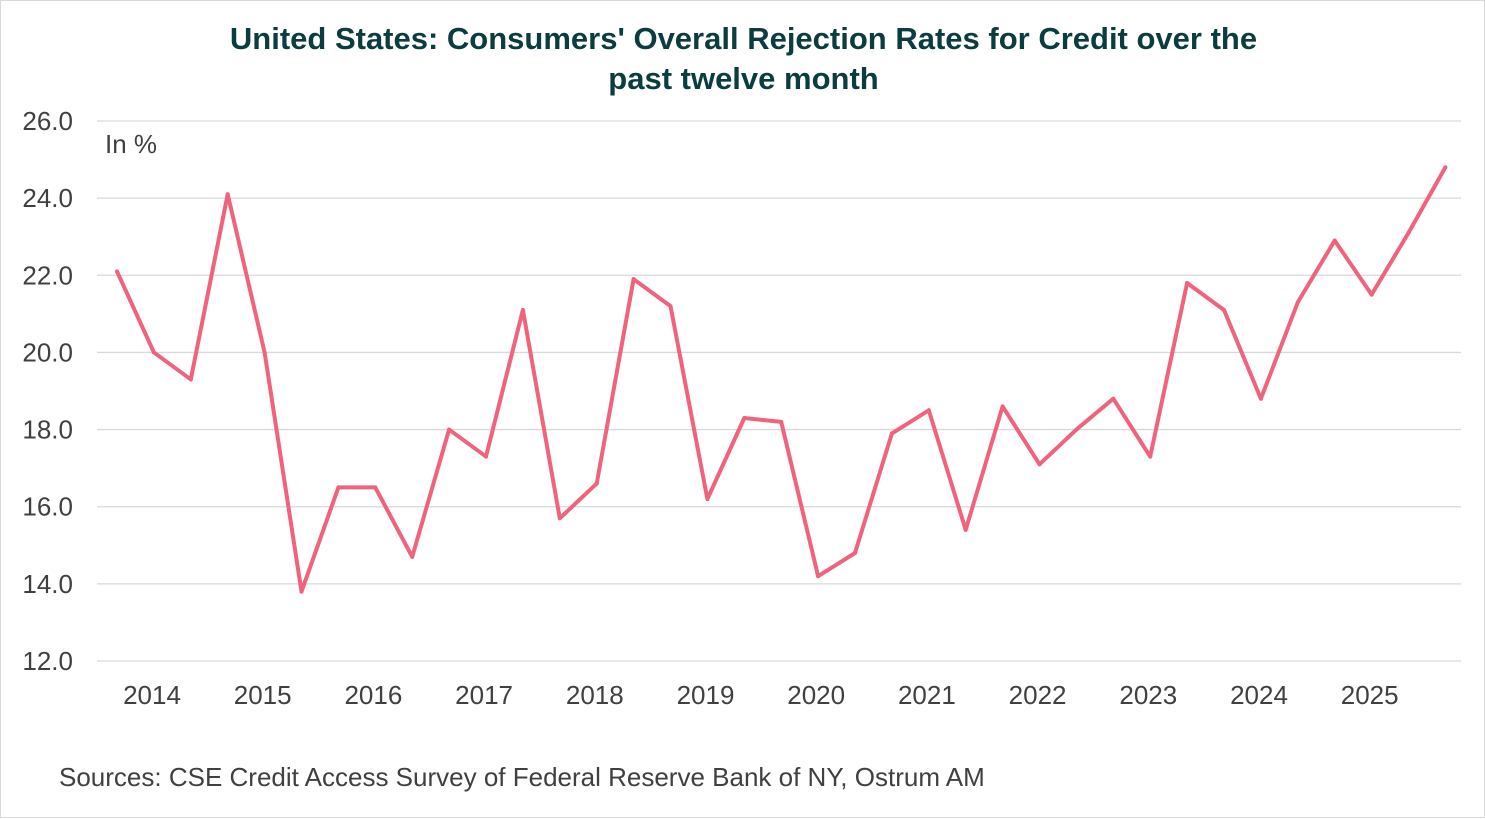 Image resolution: width=1485 pixels, height=819 pixels. I want to click on y-tick-label: 20.0, so click(47, 352).